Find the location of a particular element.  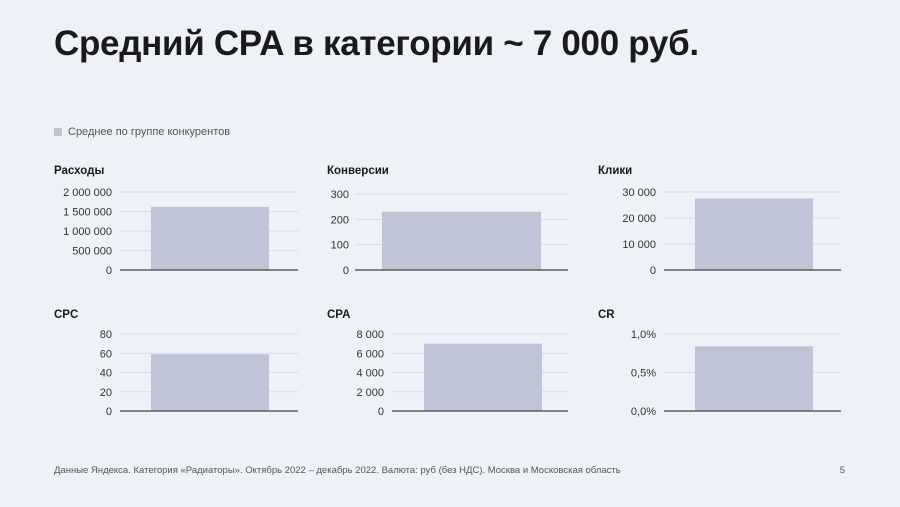

y-tick-label: 10 000 is located at coordinates (639, 245).